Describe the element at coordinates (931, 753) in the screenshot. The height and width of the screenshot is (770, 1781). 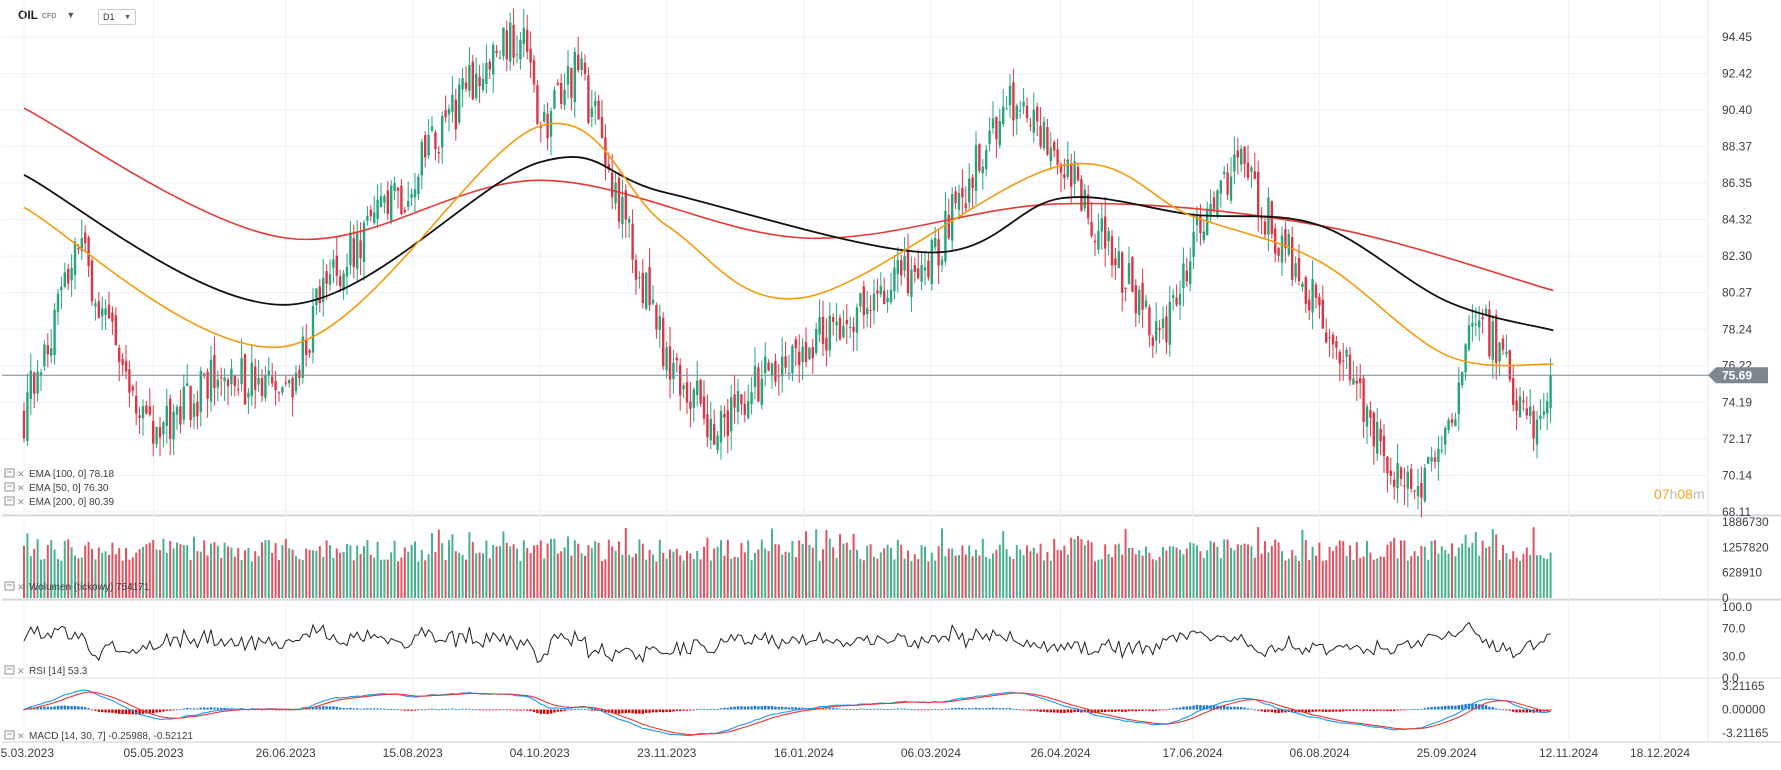
I see `x-tick-label: 06.03.2024` at that location.